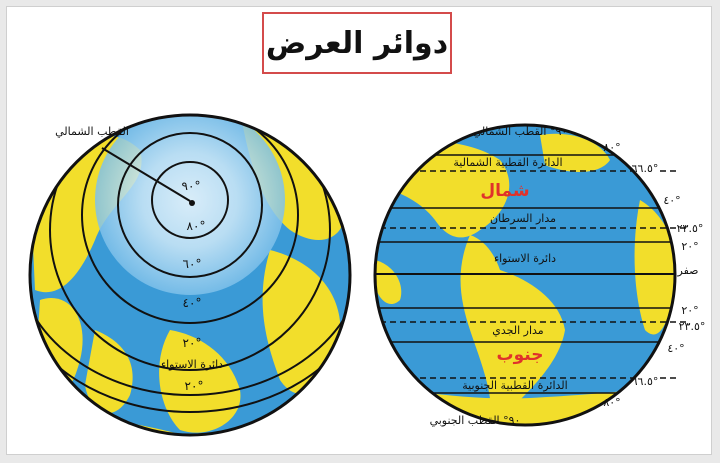  Describe the element at coordinates (196, 226) in the screenshot. I see `left-lat-80: ٨٠°` at that location.